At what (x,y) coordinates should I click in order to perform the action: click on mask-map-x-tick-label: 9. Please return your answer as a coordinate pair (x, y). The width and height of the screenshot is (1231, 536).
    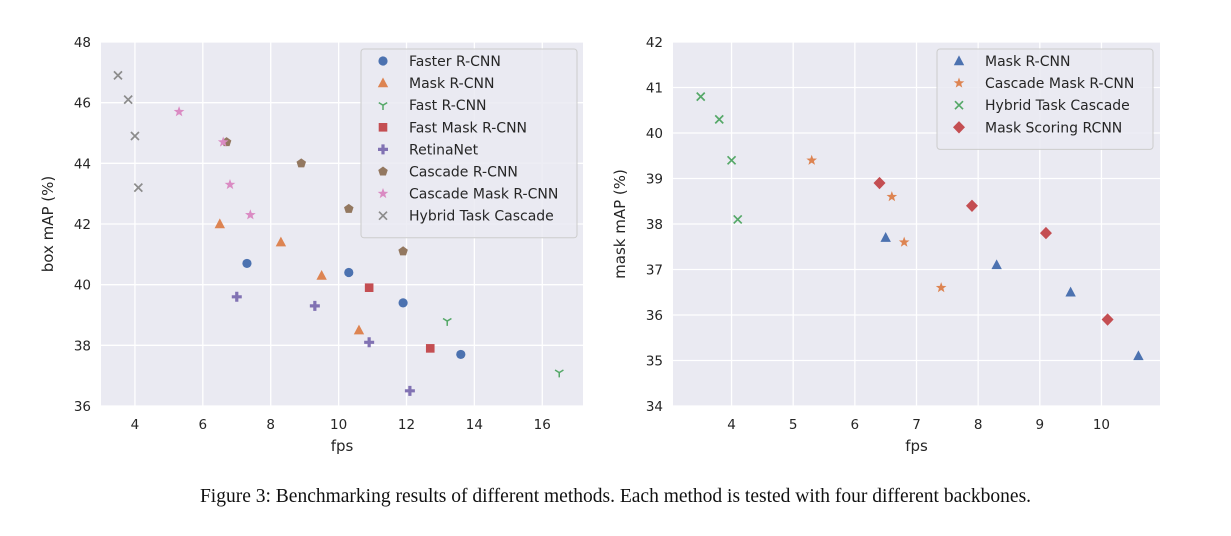
    Looking at the image, I should click on (1039, 425).